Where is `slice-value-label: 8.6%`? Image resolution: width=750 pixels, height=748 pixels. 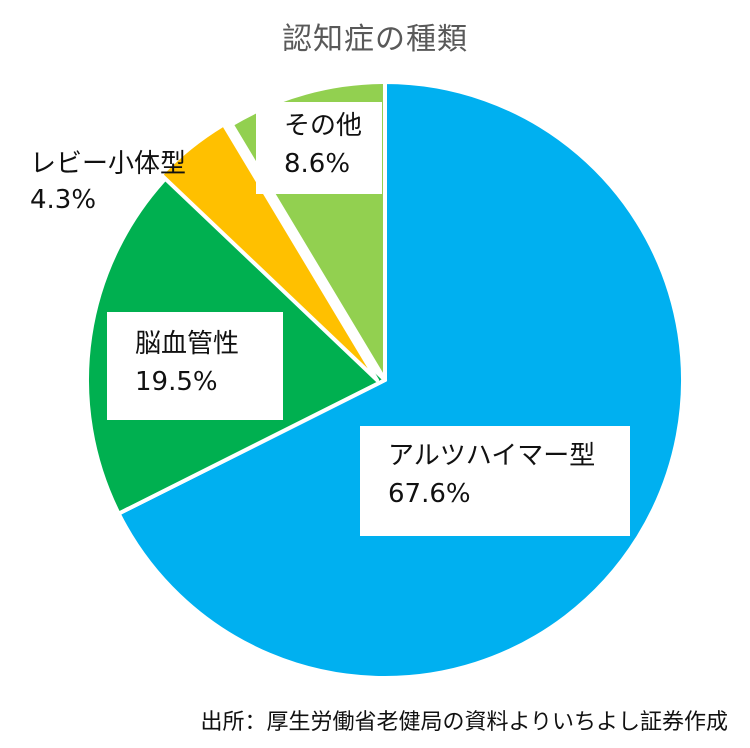 slice-value-label: 8.6% is located at coordinates (317, 163).